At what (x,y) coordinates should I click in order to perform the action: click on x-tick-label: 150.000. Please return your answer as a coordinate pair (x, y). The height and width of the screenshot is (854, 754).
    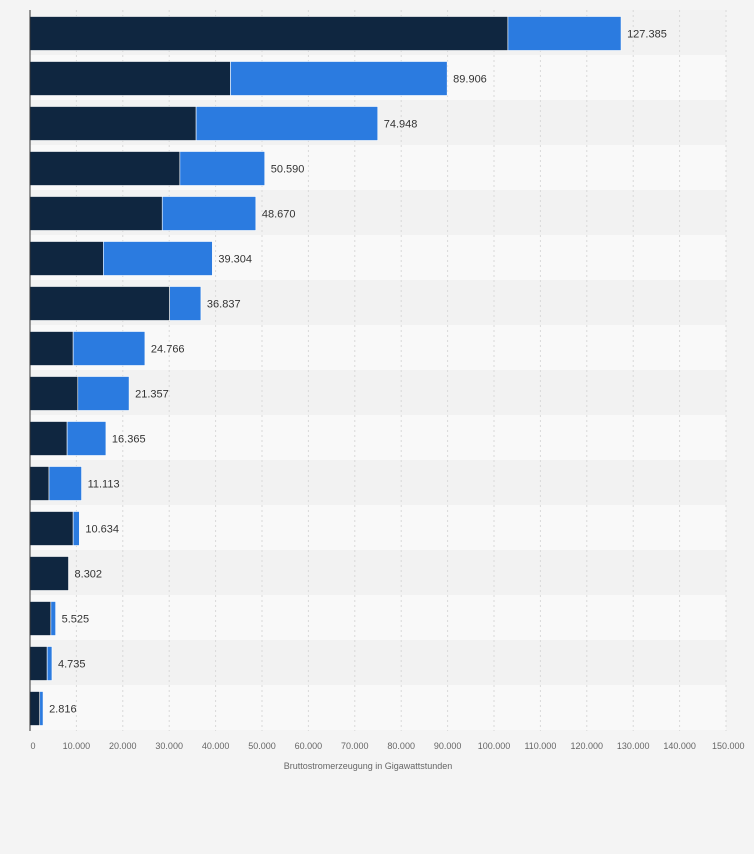
    Looking at the image, I should click on (728, 746).